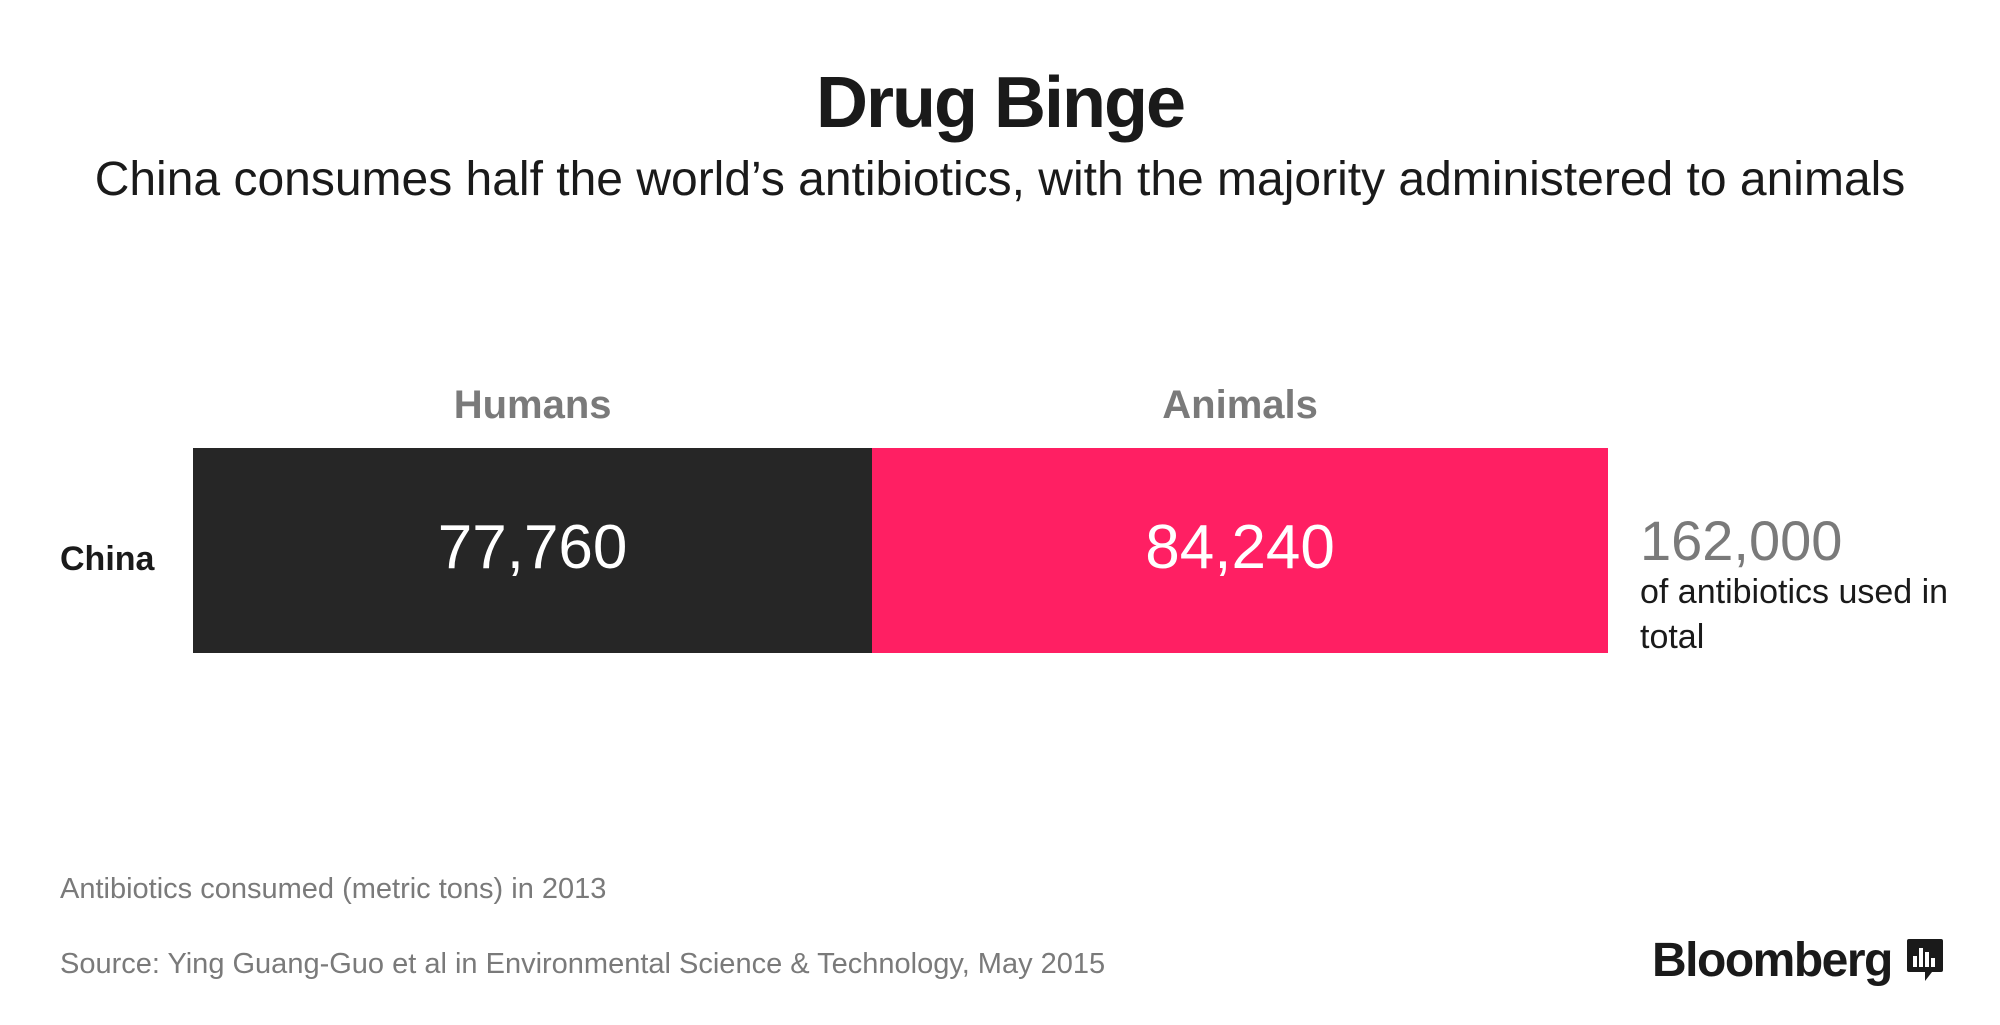  What do you see at coordinates (1741, 540) in the screenshot?
I see `total-value: 162,000` at bounding box center [1741, 540].